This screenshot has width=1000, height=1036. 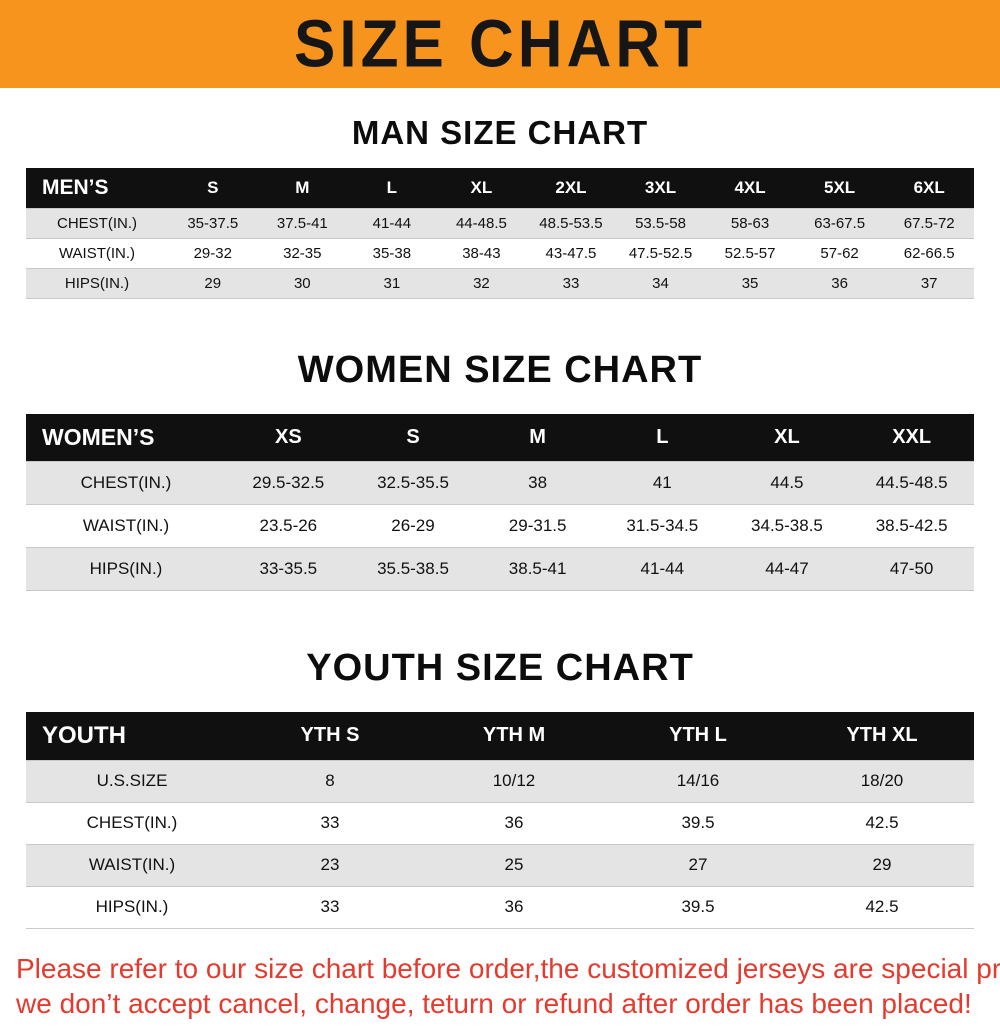 What do you see at coordinates (482, 188) in the screenshot?
I see `size-column-header: XL` at bounding box center [482, 188].